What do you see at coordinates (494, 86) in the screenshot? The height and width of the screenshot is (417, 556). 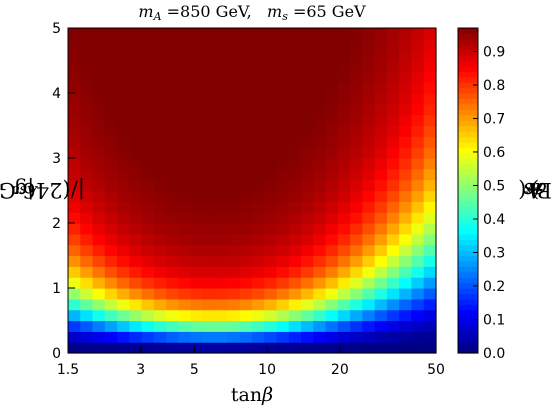 I see `colorbar-tick-label: 0.8` at bounding box center [494, 86].